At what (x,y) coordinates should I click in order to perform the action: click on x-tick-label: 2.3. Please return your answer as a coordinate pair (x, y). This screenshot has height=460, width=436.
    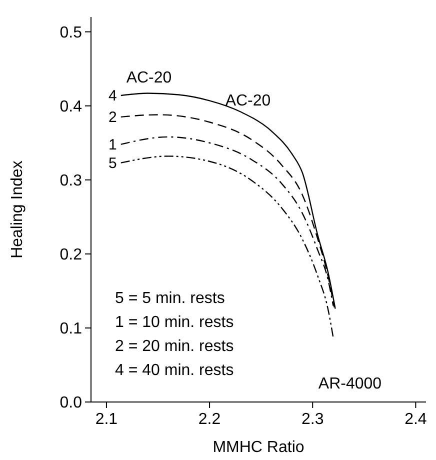
    Looking at the image, I should click on (312, 419).